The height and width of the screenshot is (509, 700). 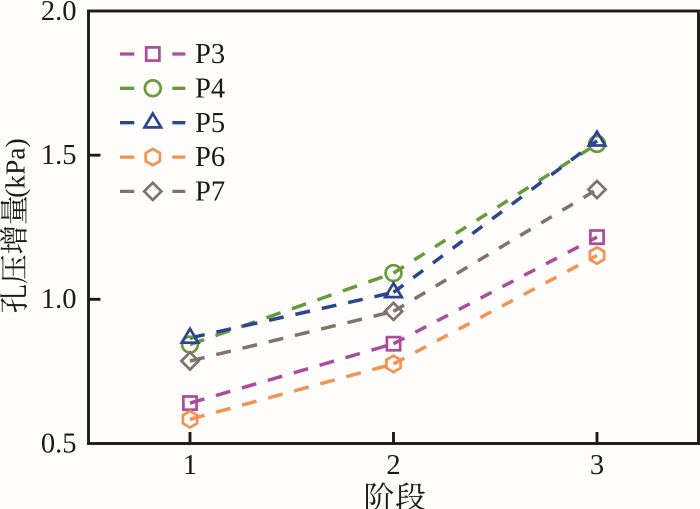 I want to click on svg-text: 0.5, so click(x=59, y=443).